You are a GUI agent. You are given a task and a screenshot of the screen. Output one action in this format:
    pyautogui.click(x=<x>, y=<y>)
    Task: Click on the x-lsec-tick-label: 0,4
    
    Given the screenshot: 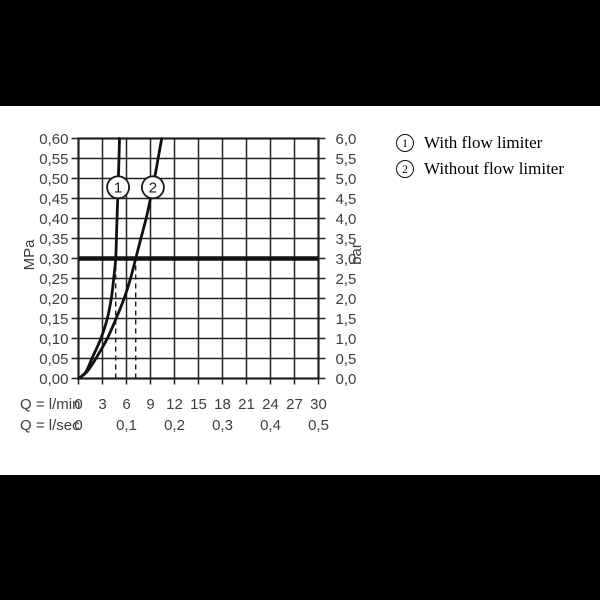 What is the action you would take?
    pyautogui.click(x=270, y=425)
    